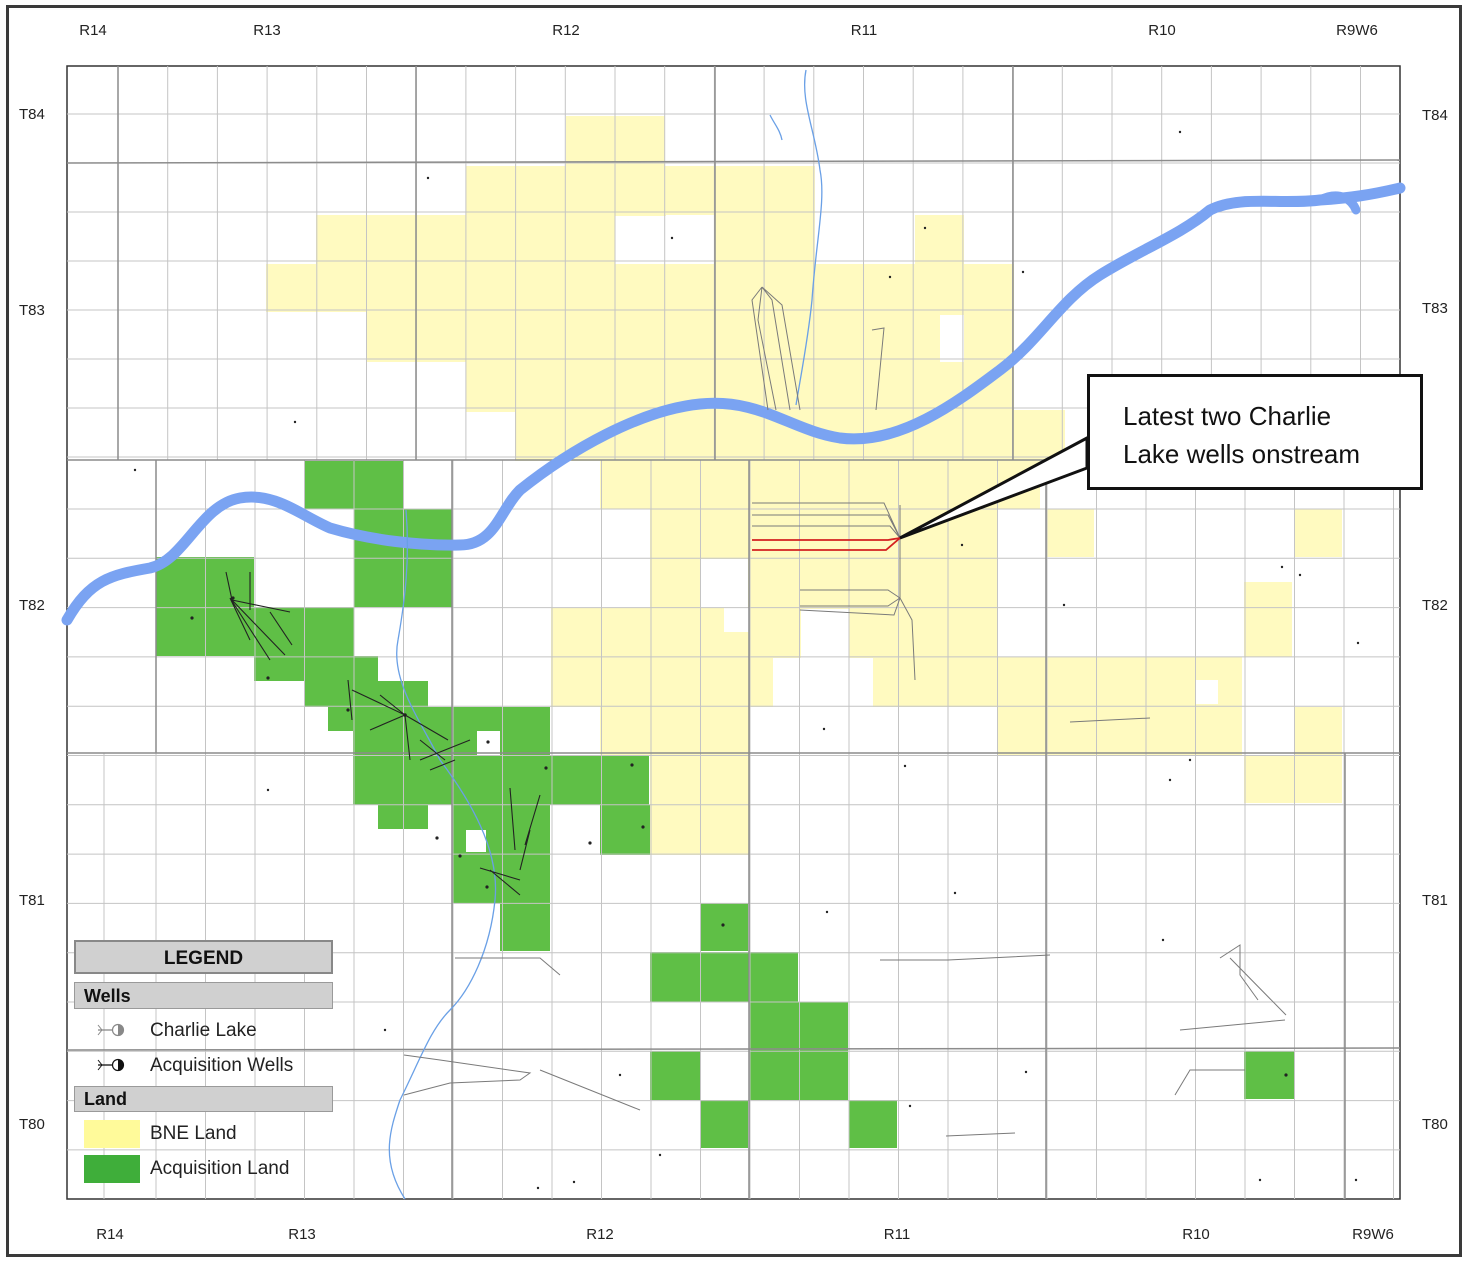 This screenshot has height=1266, width=1472. Describe the element at coordinates (112, 1134) in the screenshot. I see `legend-bne-land-swatch` at that location.